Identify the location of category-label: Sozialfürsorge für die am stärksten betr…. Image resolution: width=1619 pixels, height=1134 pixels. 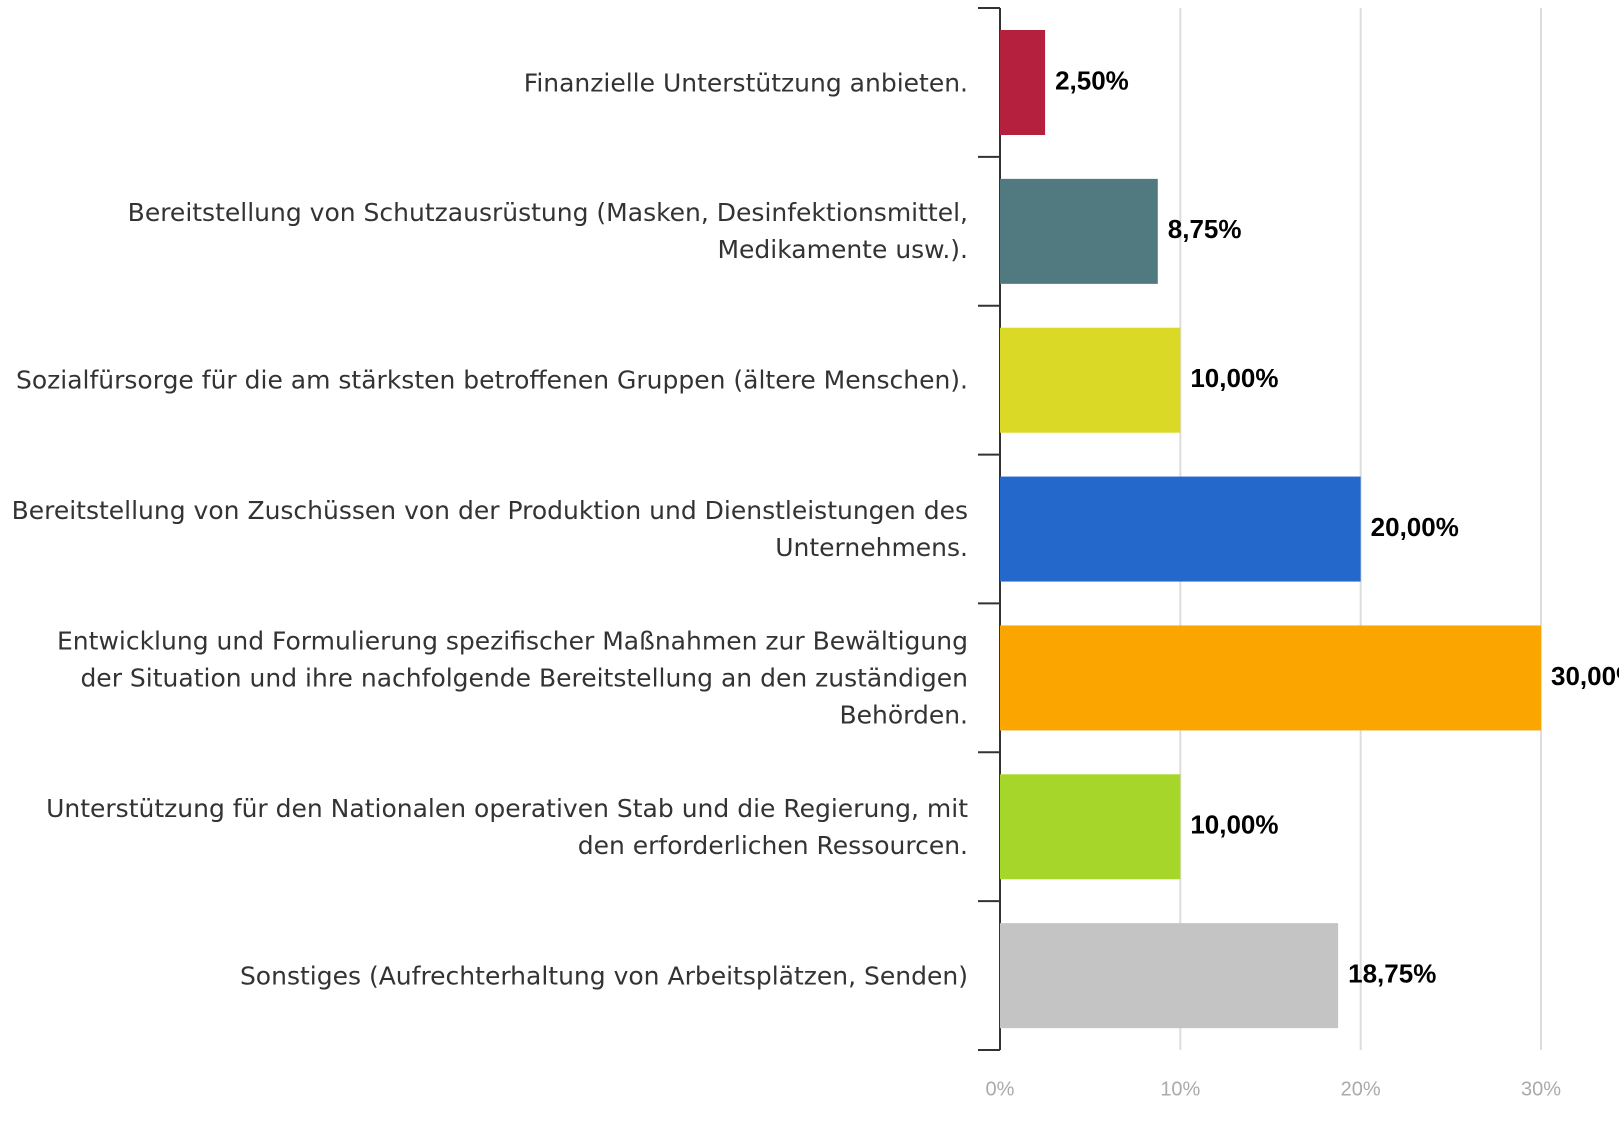
(491, 380).